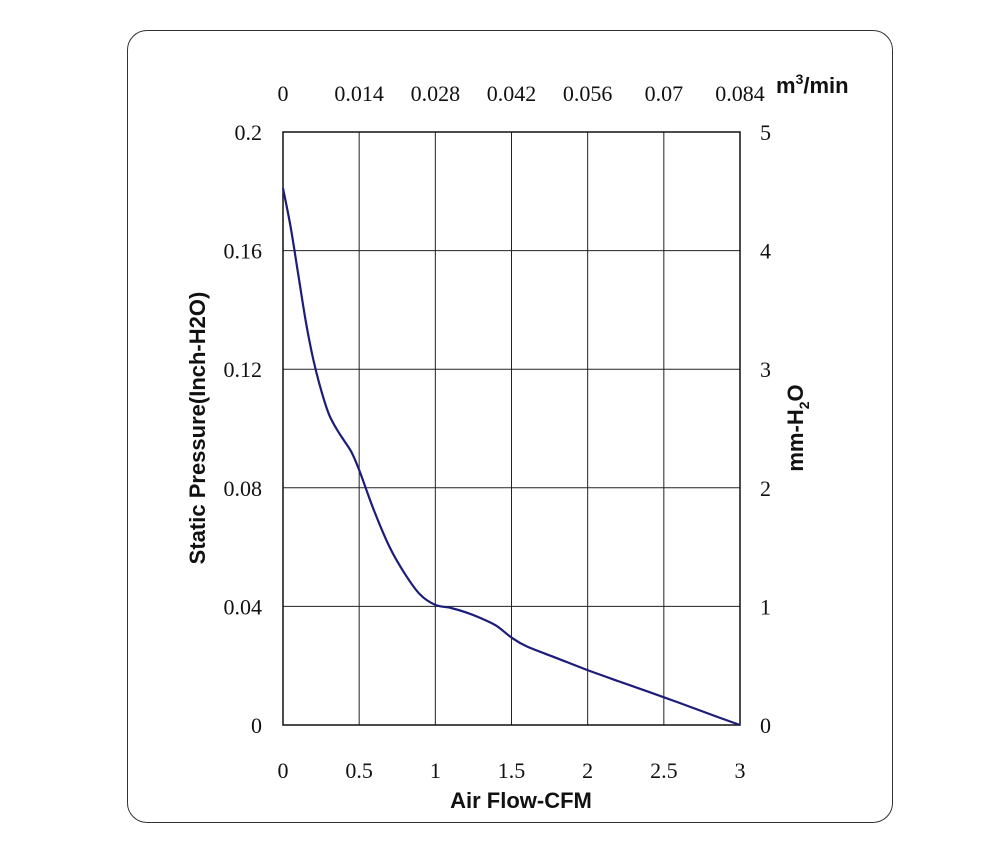 This screenshot has width=1000, height=852. What do you see at coordinates (765, 429) in the screenshot?
I see `y2-tick-labels: 0 1 2 3 4 5` at bounding box center [765, 429].